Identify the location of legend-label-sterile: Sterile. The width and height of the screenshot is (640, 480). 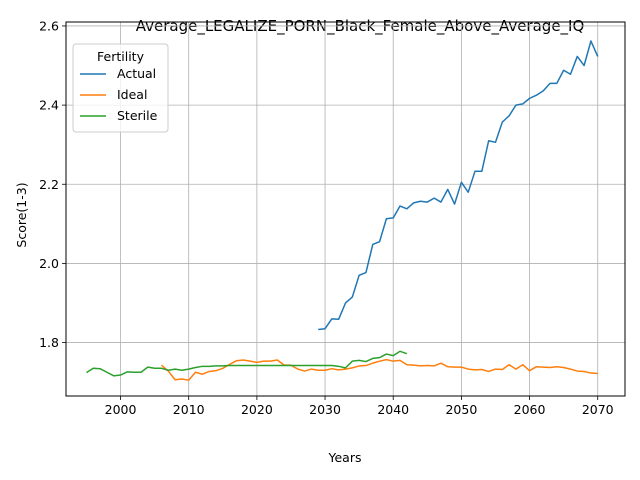
(137, 115).